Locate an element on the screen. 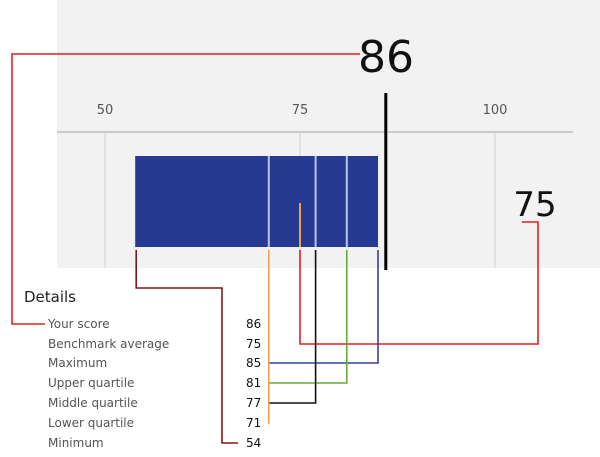 Image resolution: width=600 pixels, height=457 pixels. detail-value-maximum: 85 is located at coordinates (253, 363).